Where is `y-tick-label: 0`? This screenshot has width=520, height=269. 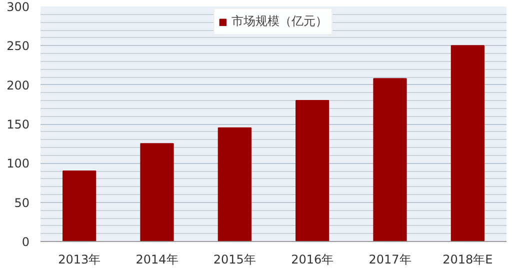 y-tick-label: 0 is located at coordinates (26, 242).